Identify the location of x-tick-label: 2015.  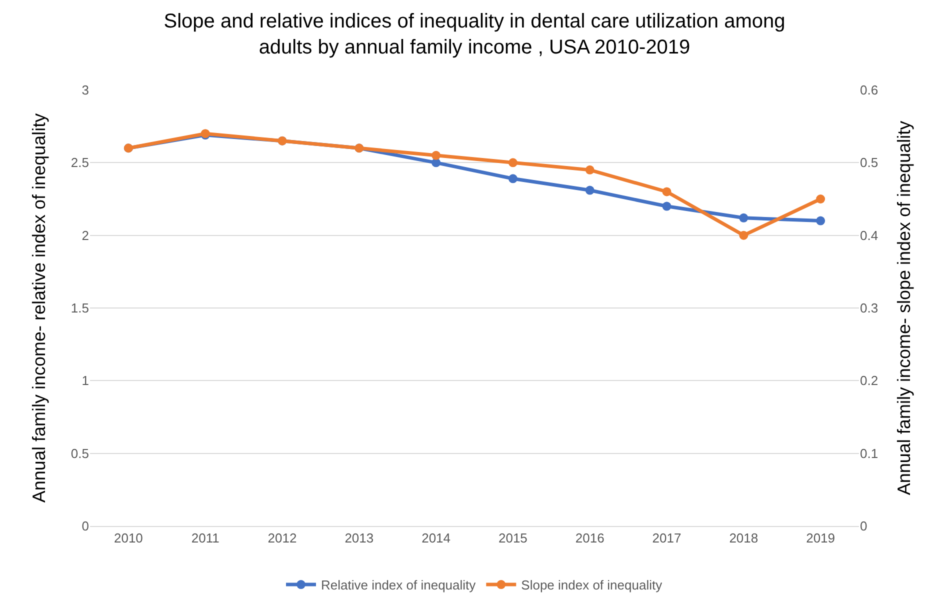
(513, 538).